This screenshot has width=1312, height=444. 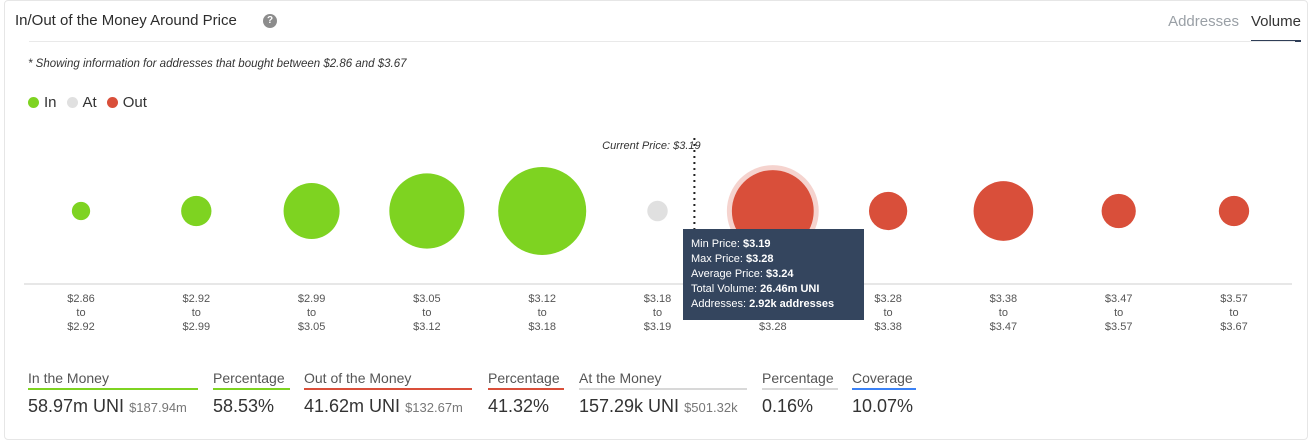 I want to click on stat-subvalue: $187.94m, so click(x=158, y=407).